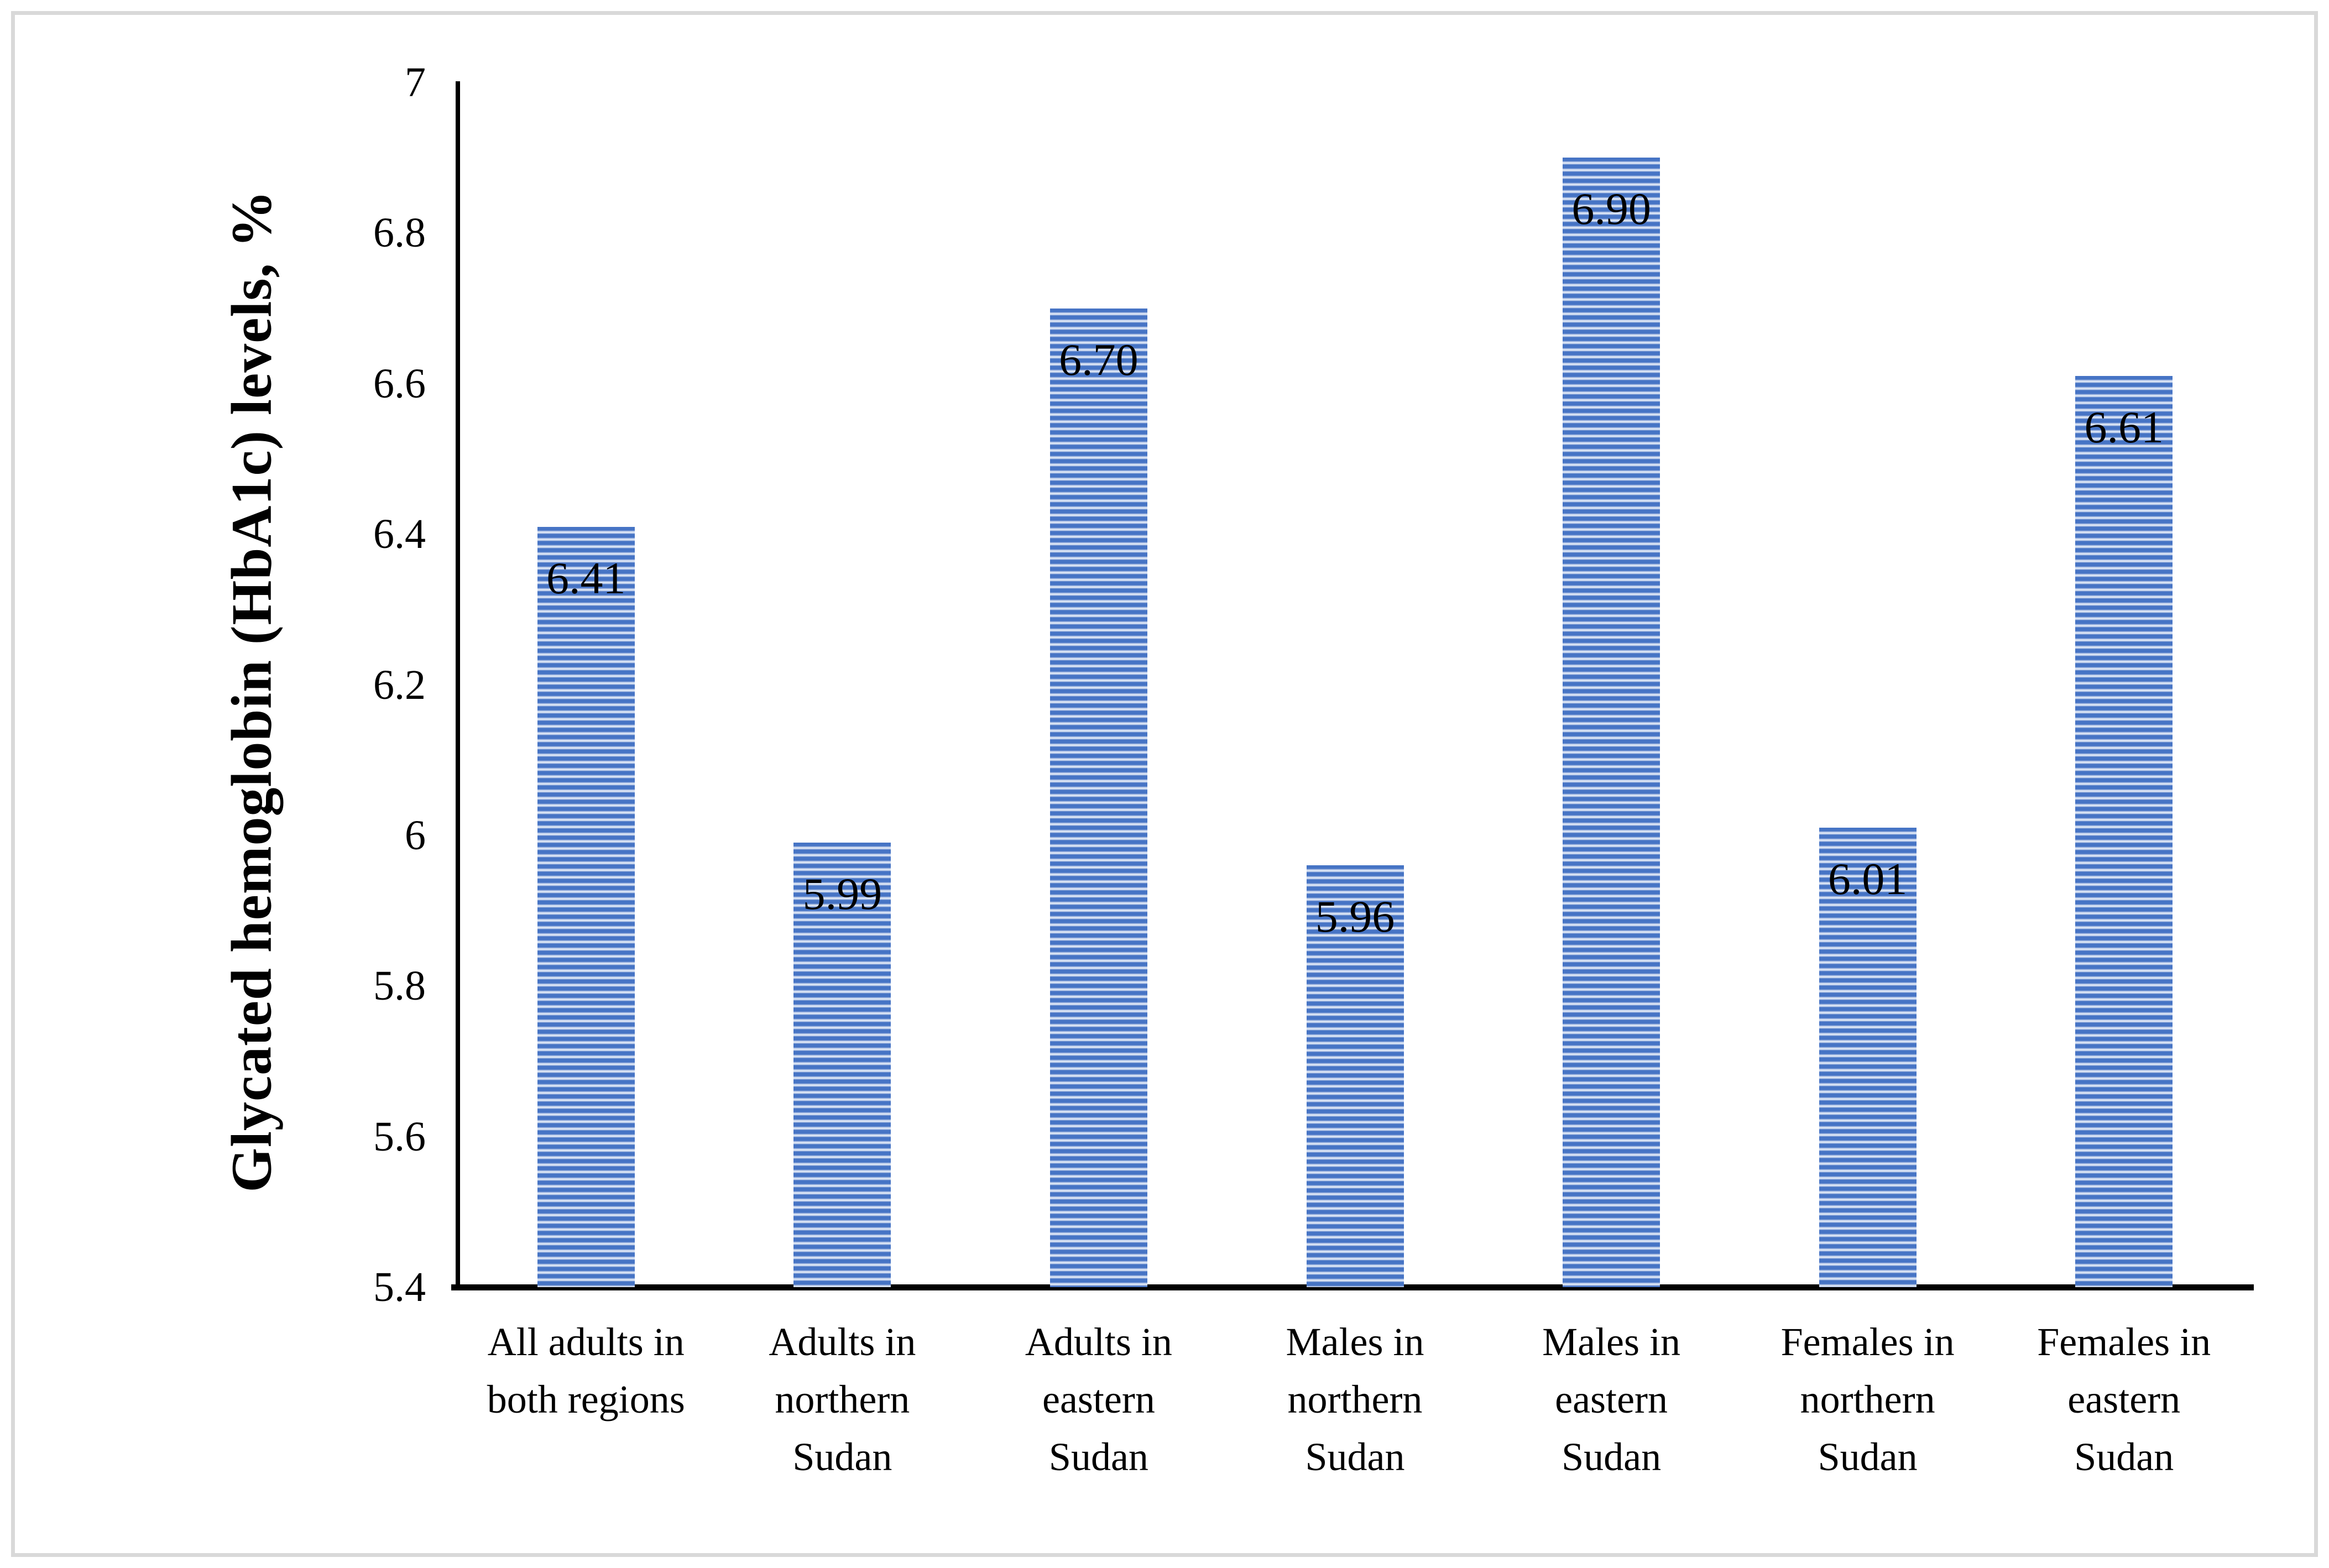 Image resolution: width=2329 pixels, height=1568 pixels. I want to click on y-tick-label: 6.6, so click(399, 383).